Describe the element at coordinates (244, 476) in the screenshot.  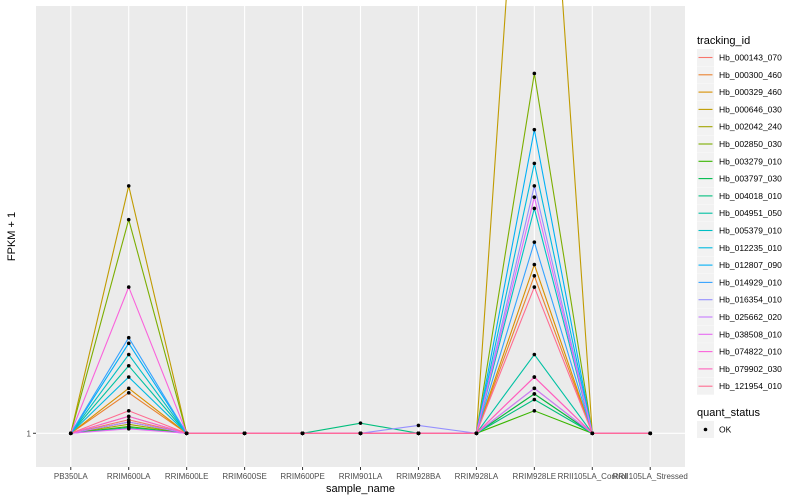
I see `x-tick-label: RRIM600SE` at that location.